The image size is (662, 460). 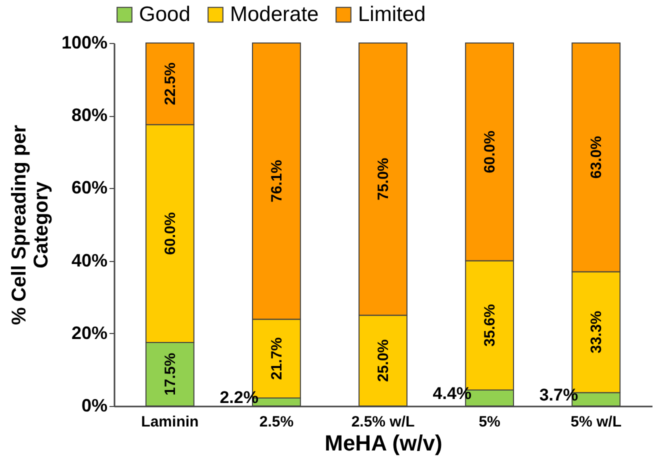 What do you see at coordinates (383, 422) in the screenshot?
I see `x-tick-label: 2.5% w/L` at bounding box center [383, 422].